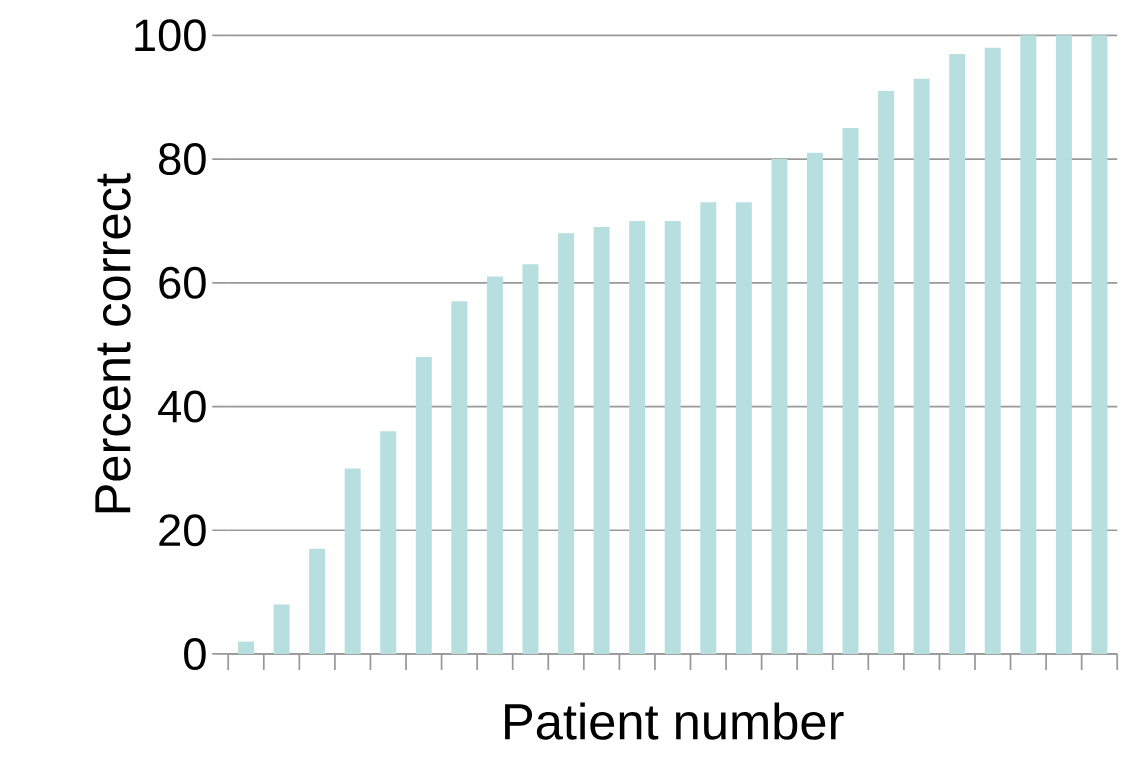 Image resolution: width=1135 pixels, height=781 pixels. What do you see at coordinates (195, 654) in the screenshot?
I see `y-tick-label: 0` at bounding box center [195, 654].